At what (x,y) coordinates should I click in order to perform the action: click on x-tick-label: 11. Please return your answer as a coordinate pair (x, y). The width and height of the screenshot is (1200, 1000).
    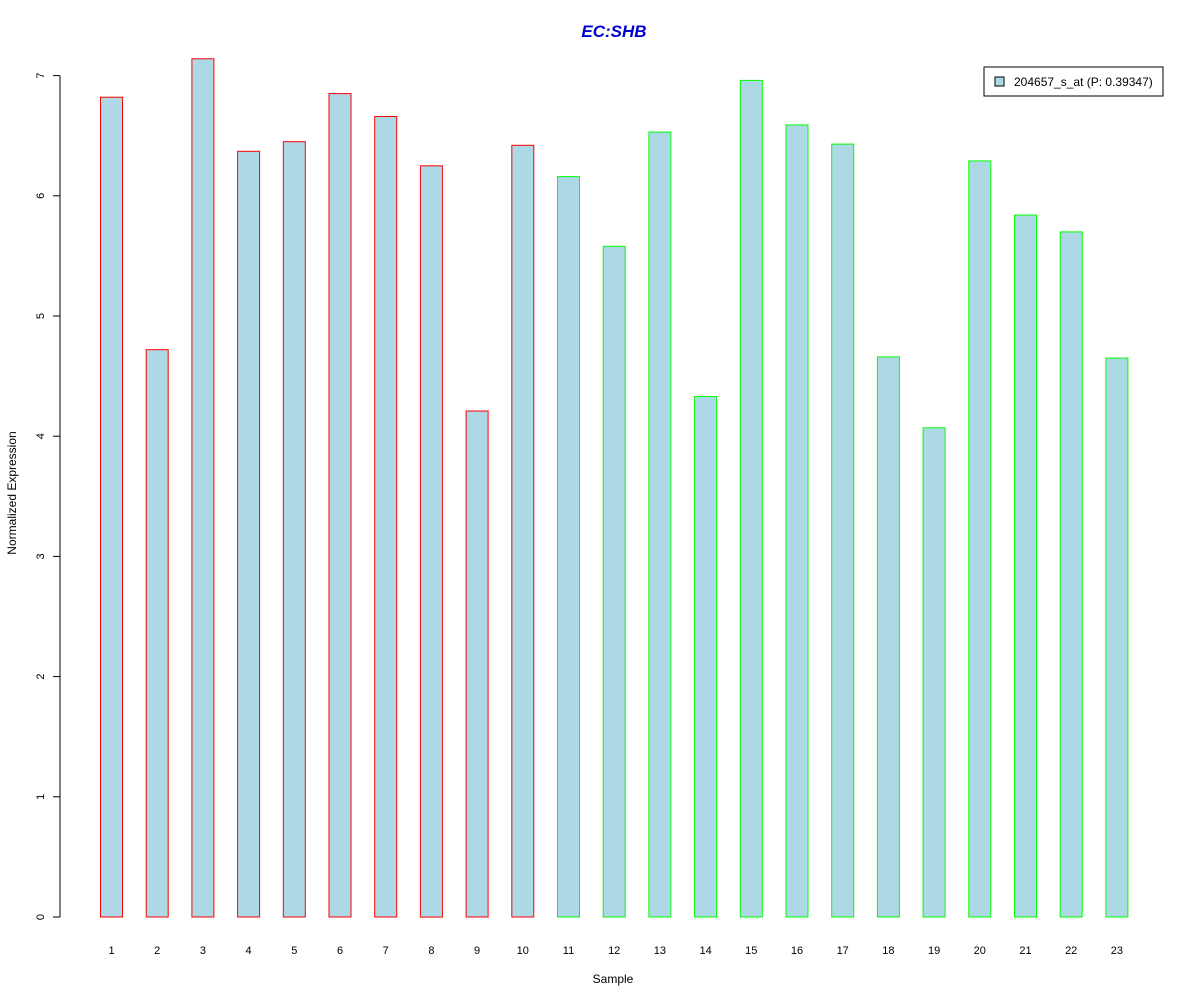
    Looking at the image, I should click on (568, 951).